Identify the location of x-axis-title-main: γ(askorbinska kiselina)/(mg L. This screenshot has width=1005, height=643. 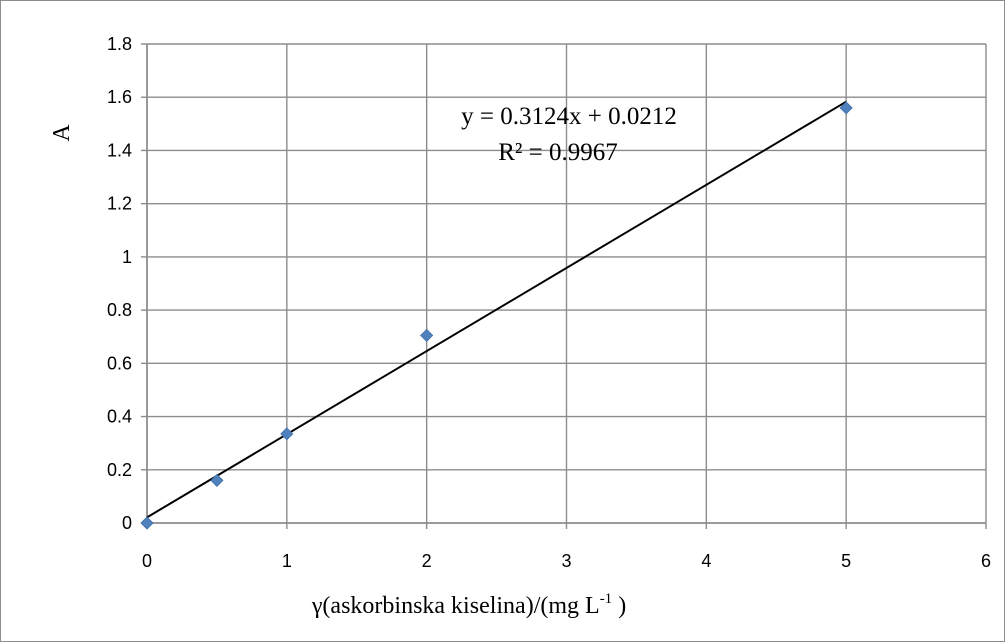
(455, 606).